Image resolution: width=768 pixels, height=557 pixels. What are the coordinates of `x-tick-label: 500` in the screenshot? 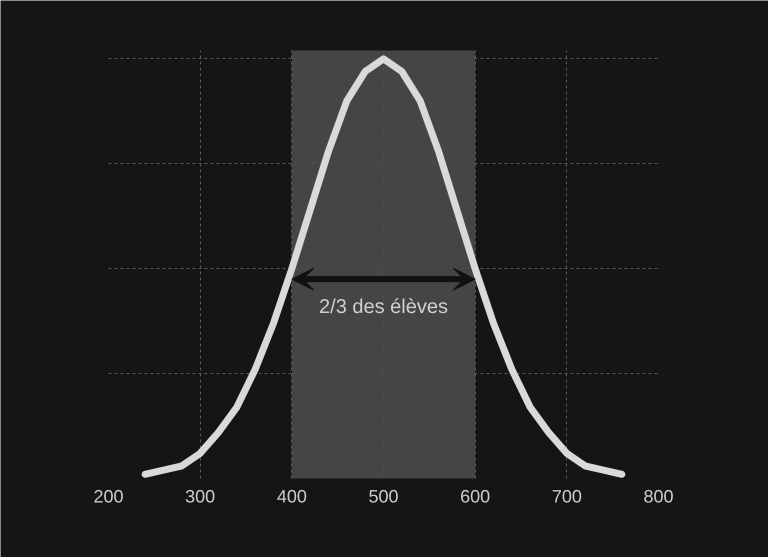 It's located at (383, 496).